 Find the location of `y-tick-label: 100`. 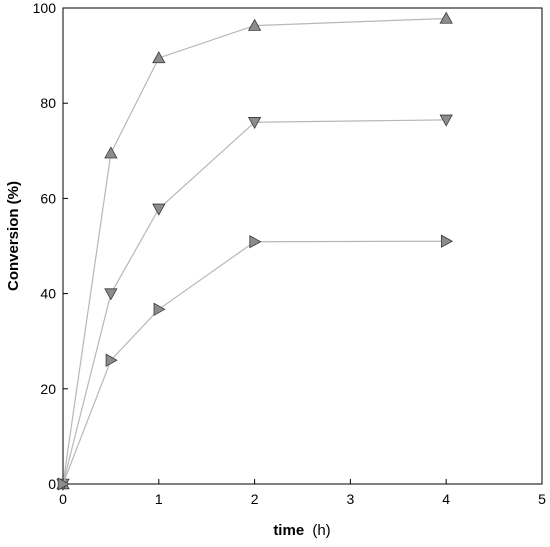

y-tick-label: 100 is located at coordinates (45, 8).